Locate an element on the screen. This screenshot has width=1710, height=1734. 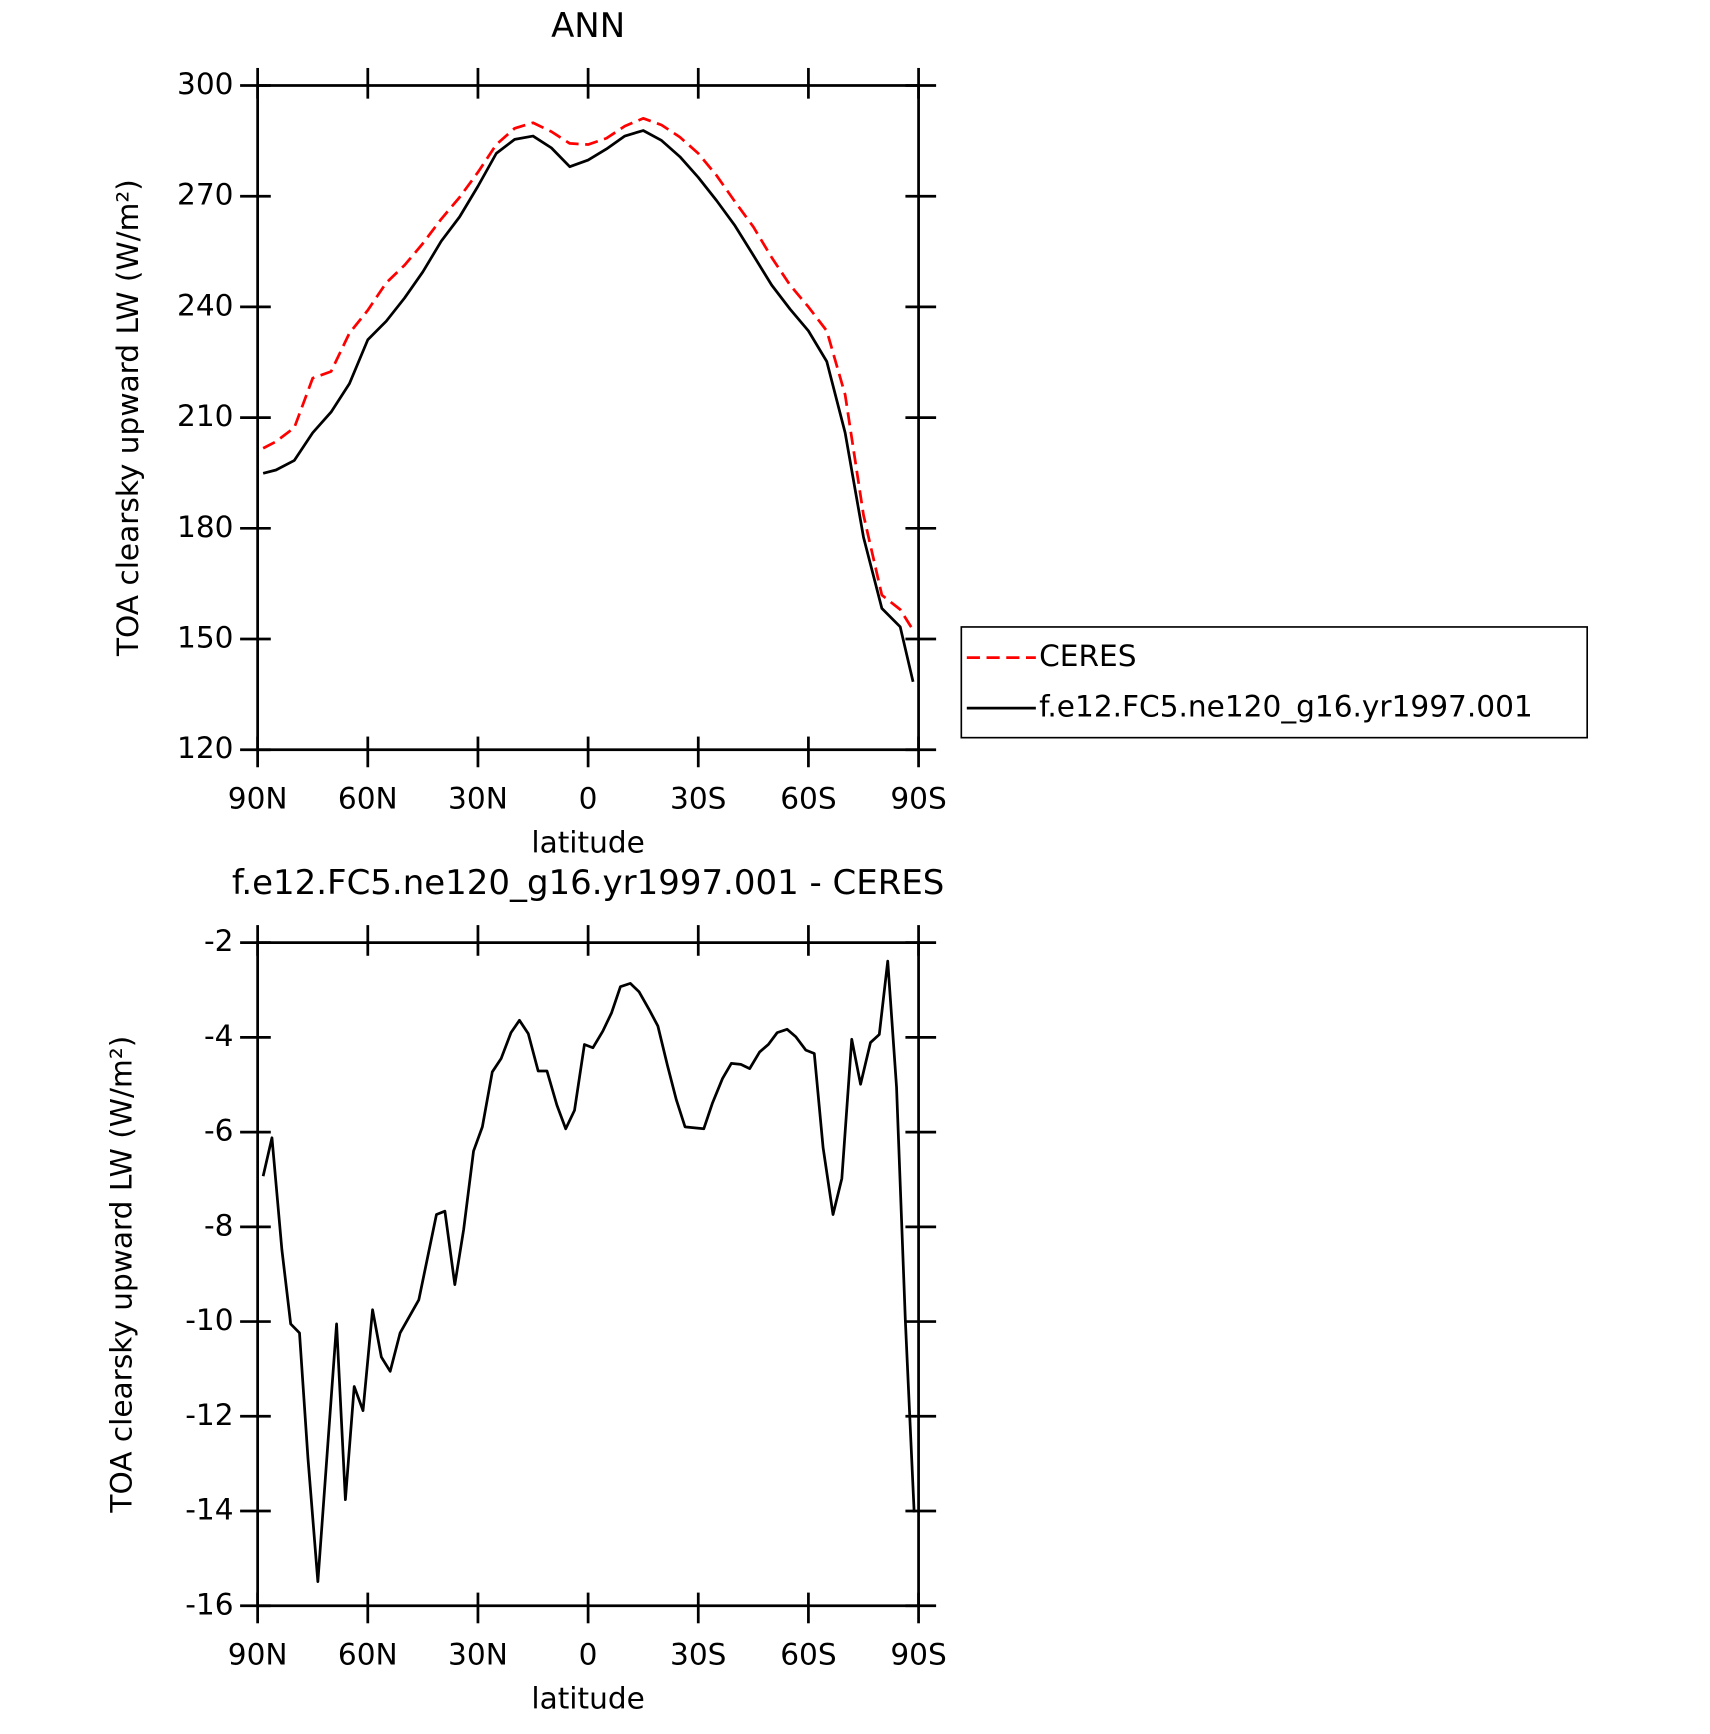
legend: CERES f.e12.FC5.ne120_g16.yr1997.001 is located at coordinates (1274, 682).